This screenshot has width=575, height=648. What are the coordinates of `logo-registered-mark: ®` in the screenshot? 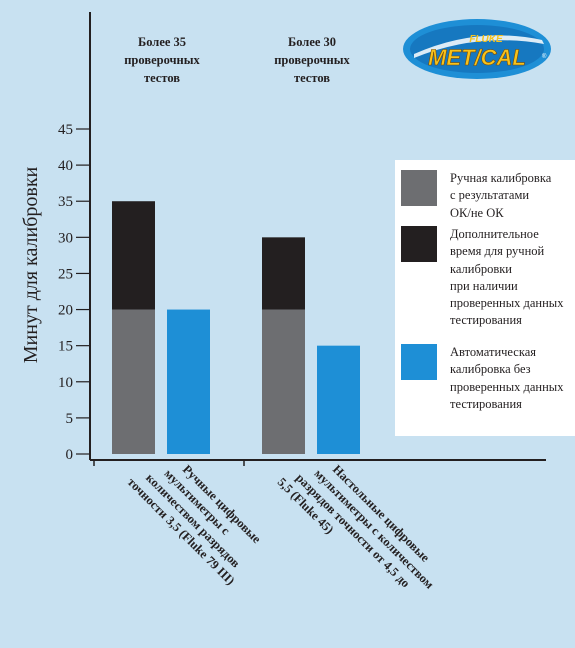 It's located at (544, 56).